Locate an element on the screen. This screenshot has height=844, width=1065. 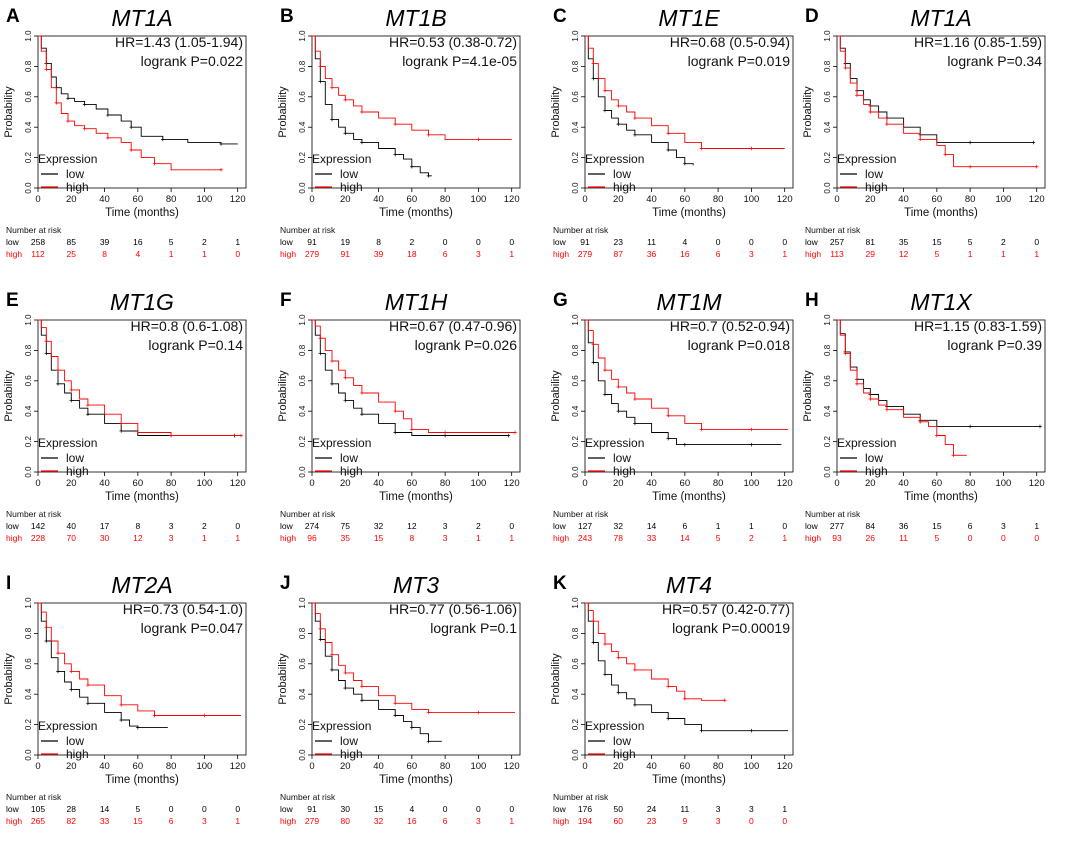
risk-count-high: 1 is located at coordinates (784, 538).